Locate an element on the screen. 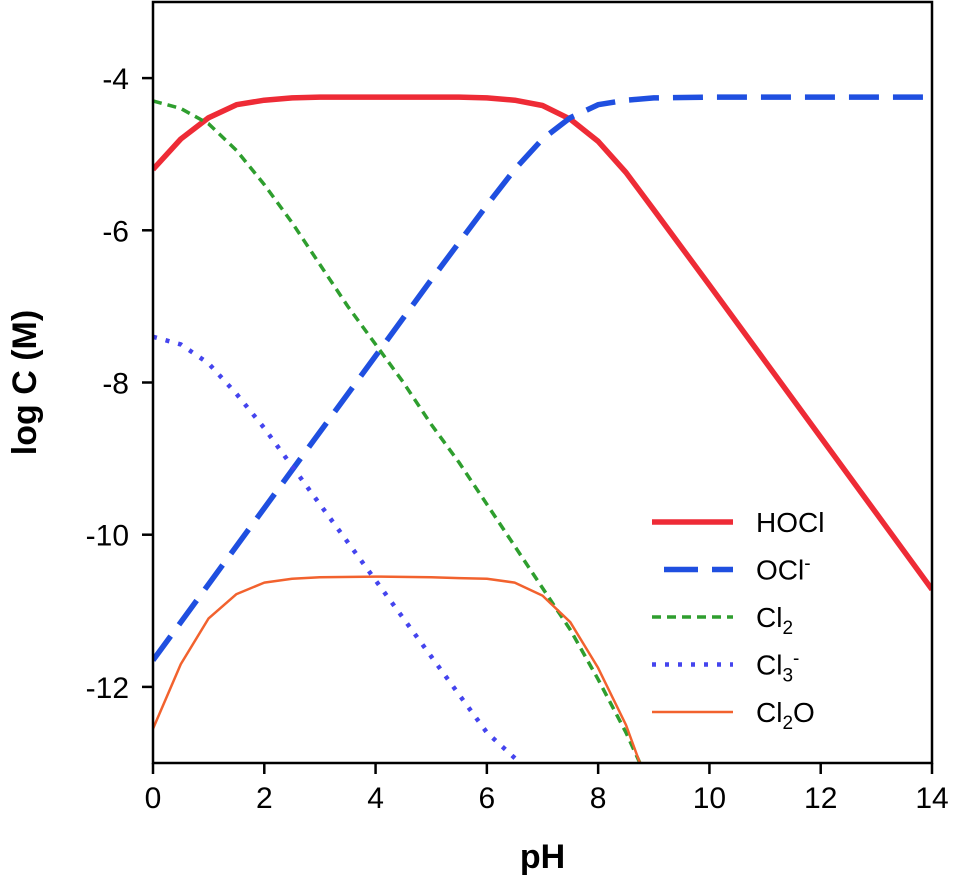 The image size is (956, 877). legend-label: Cl3- is located at coordinates (777, 668).